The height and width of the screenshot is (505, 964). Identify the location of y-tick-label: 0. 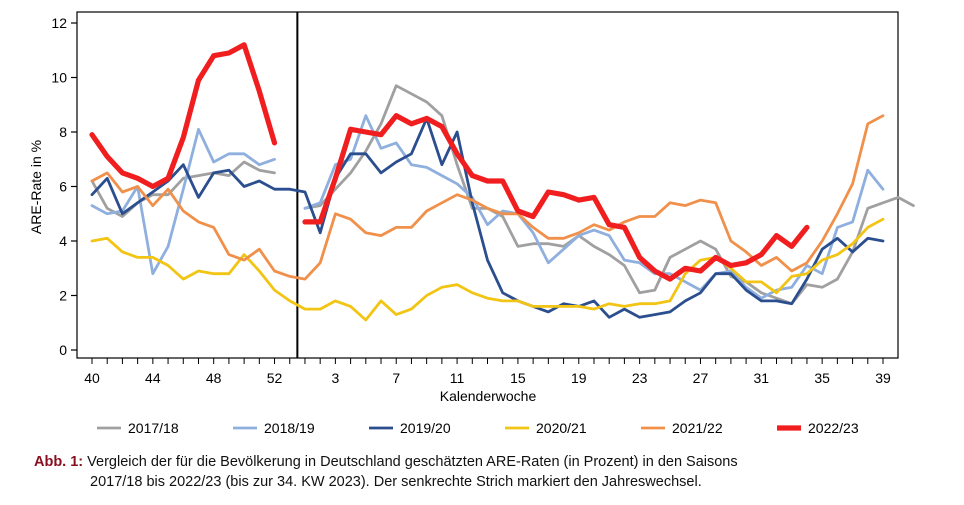
(63, 350).